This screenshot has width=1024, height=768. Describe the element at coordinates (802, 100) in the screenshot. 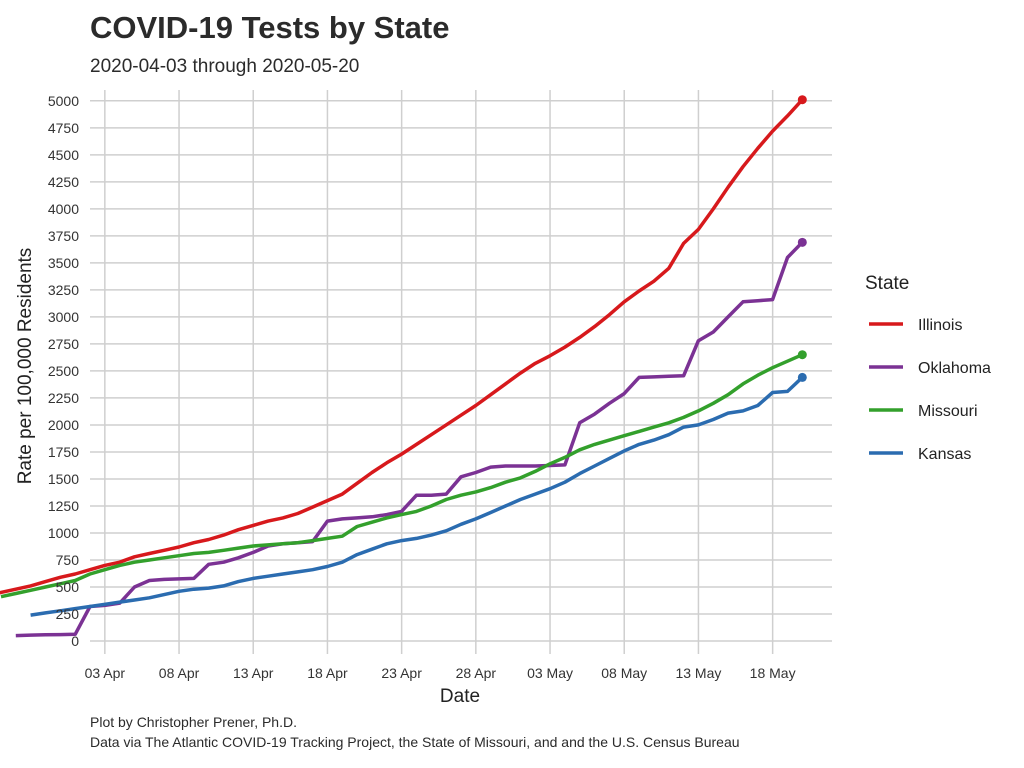

I see `endpoint-illinois` at that location.